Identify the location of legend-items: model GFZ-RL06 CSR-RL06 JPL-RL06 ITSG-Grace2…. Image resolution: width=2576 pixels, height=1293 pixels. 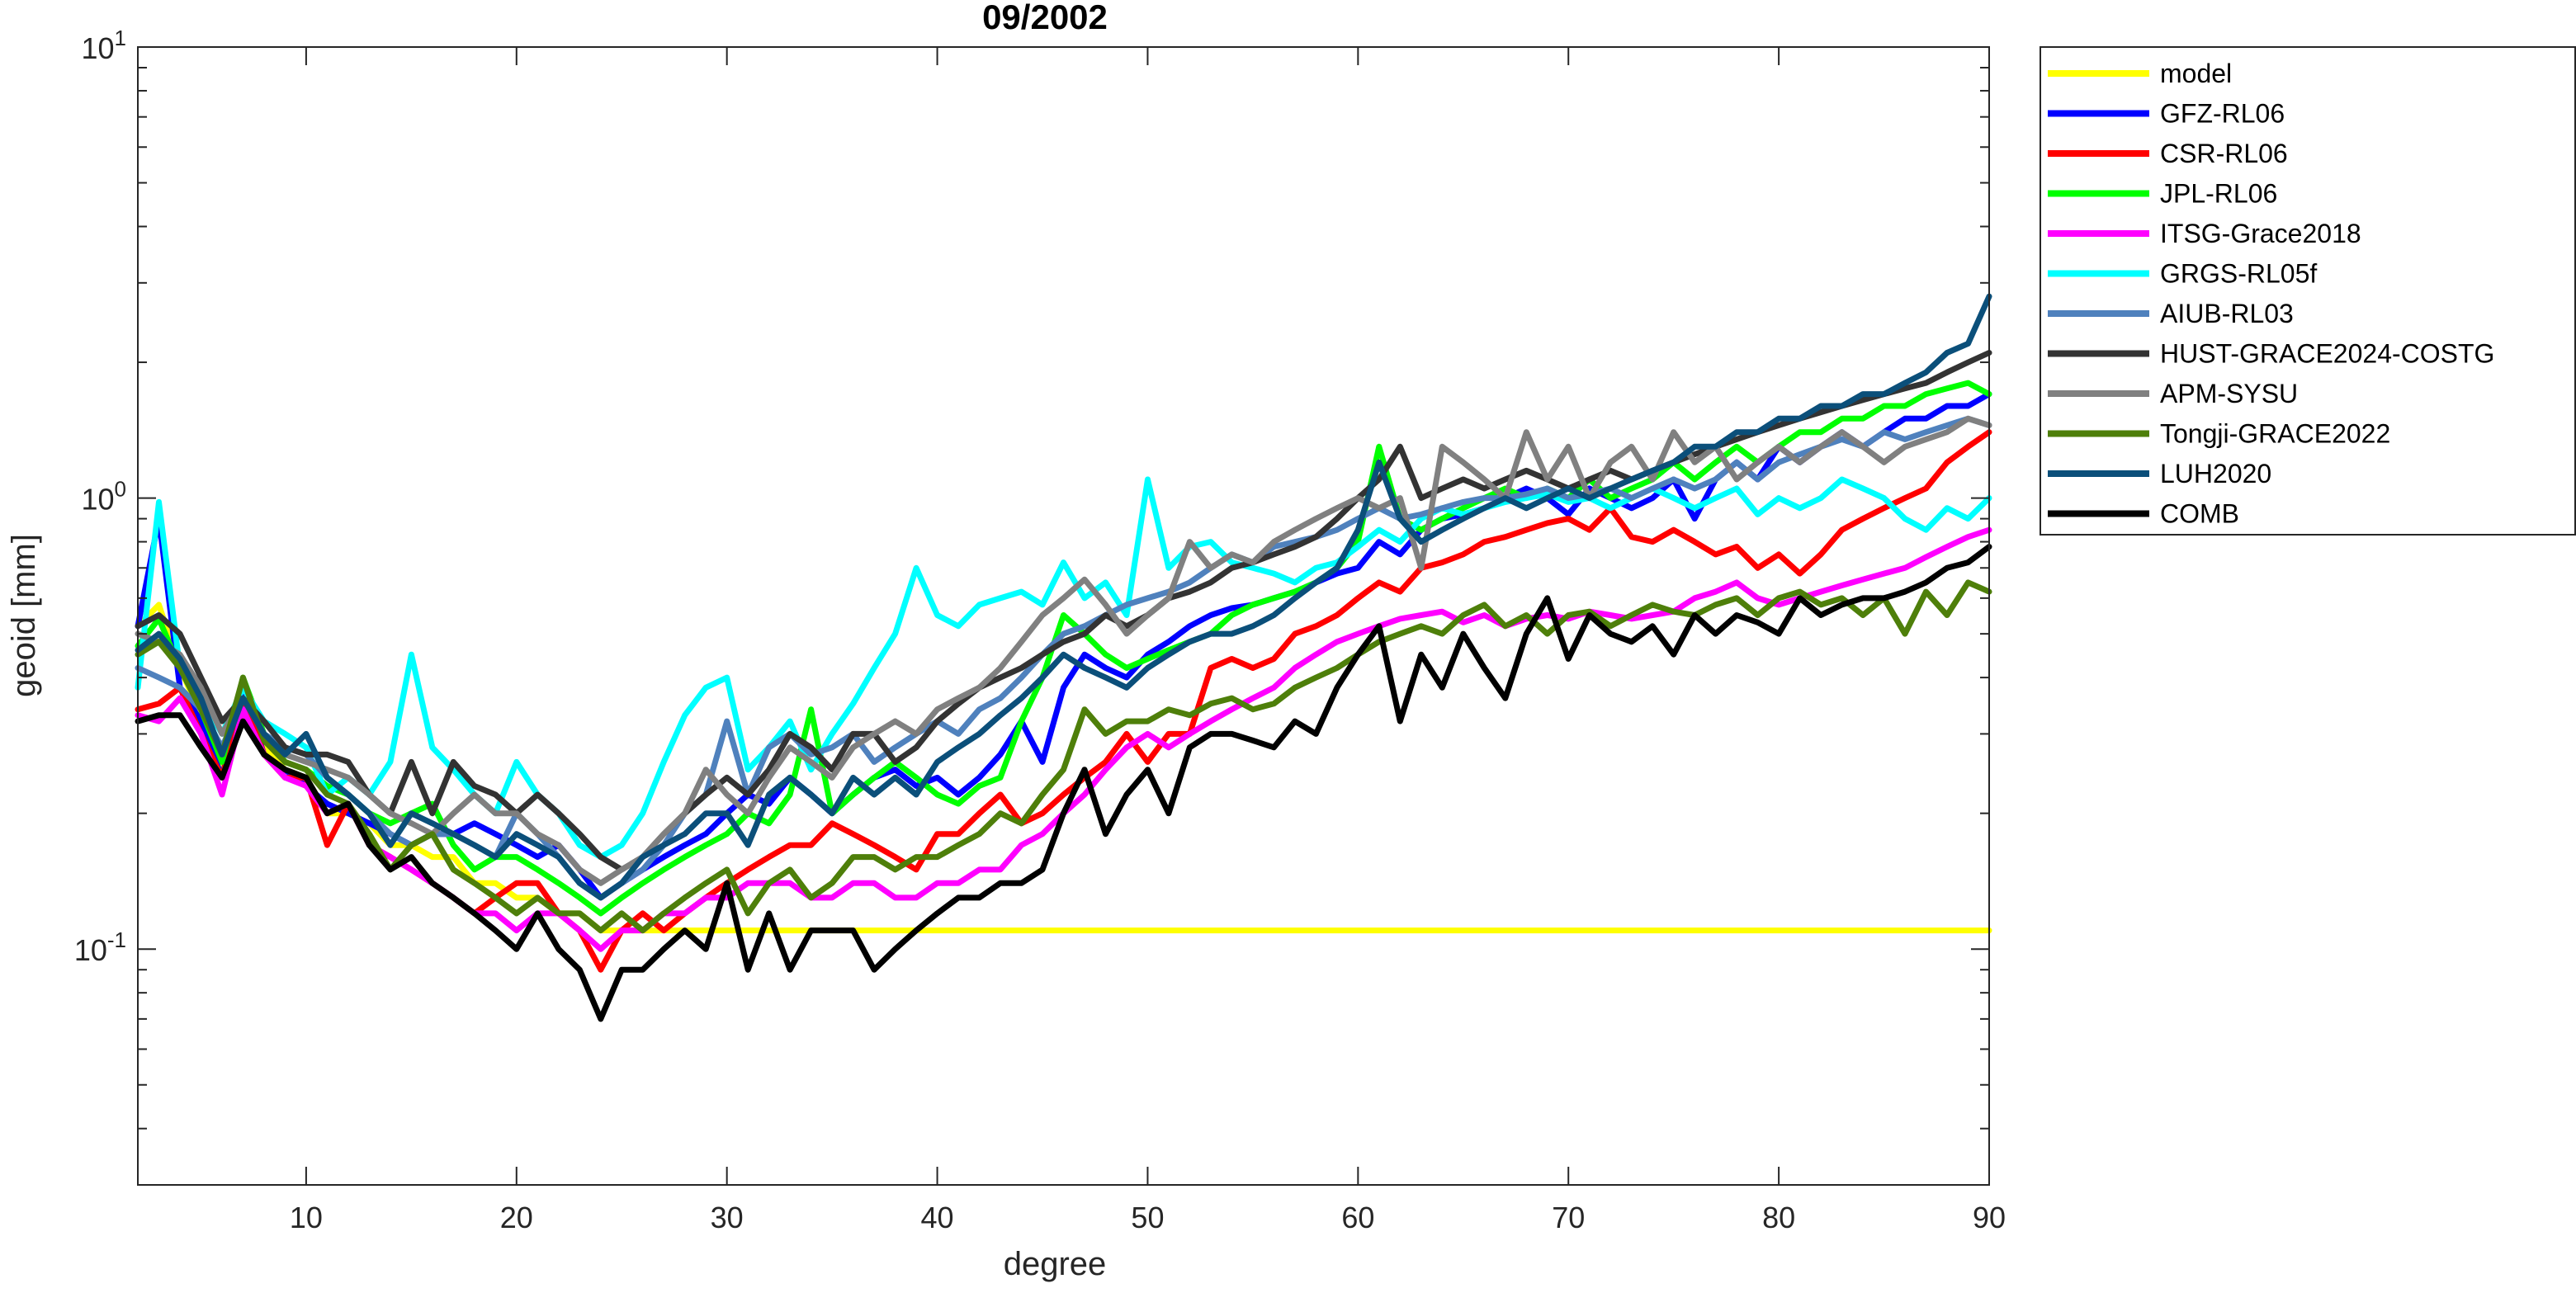
(2271, 294).